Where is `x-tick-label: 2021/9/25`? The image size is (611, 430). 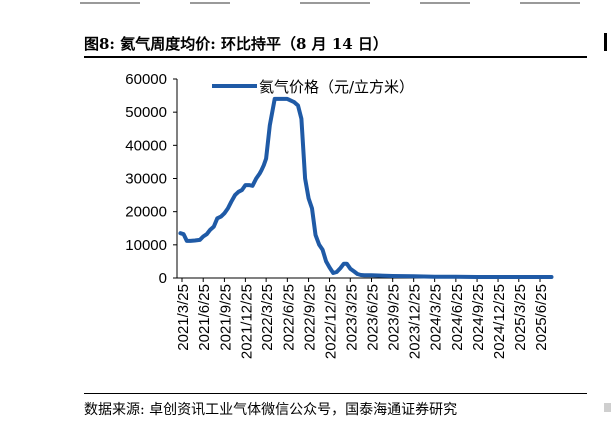
x-tick-label: 2021/9/25 is located at coordinates (225, 317).